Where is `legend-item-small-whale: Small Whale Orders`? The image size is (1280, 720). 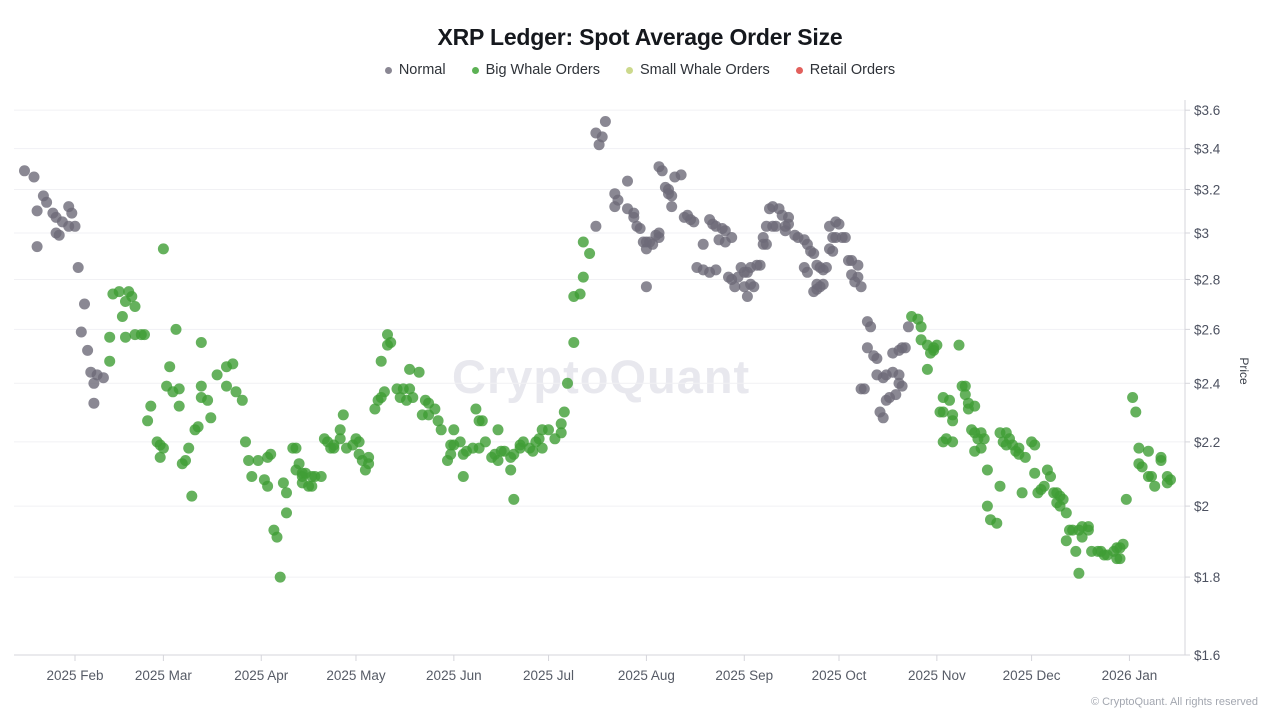 legend-item-small-whale: Small Whale Orders is located at coordinates (698, 70).